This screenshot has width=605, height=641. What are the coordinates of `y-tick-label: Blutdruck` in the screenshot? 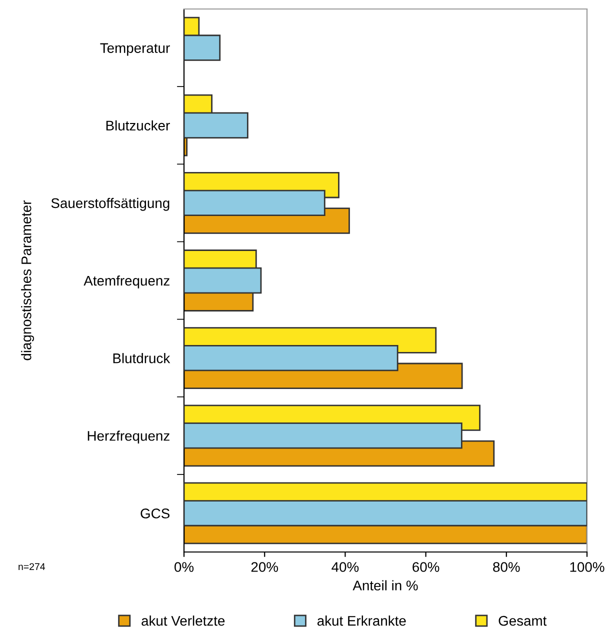 It's located at (141, 358).